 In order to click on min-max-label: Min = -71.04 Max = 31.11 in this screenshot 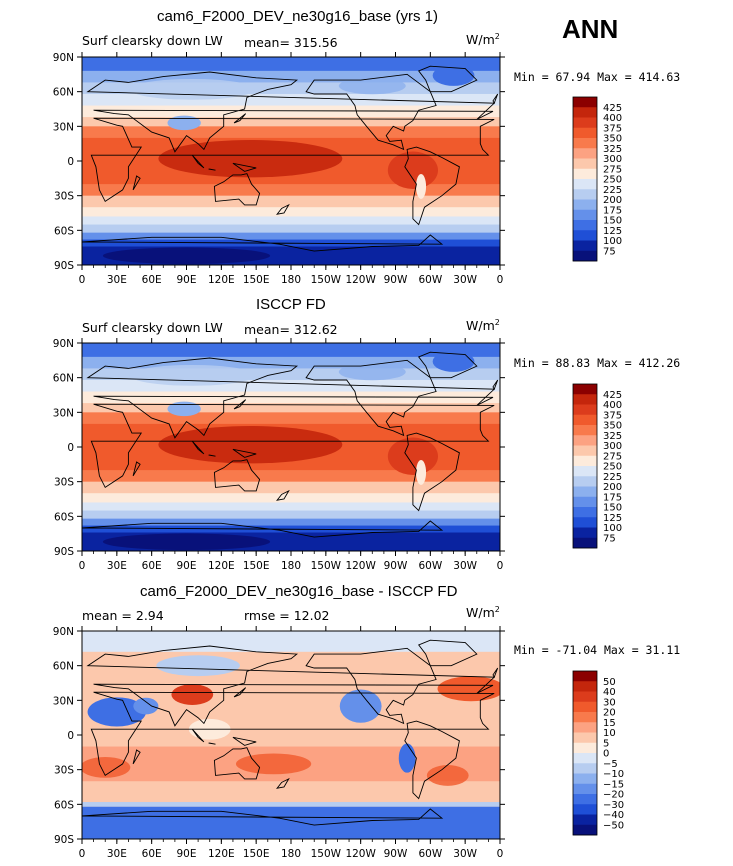, I will do `click(597, 650)`.